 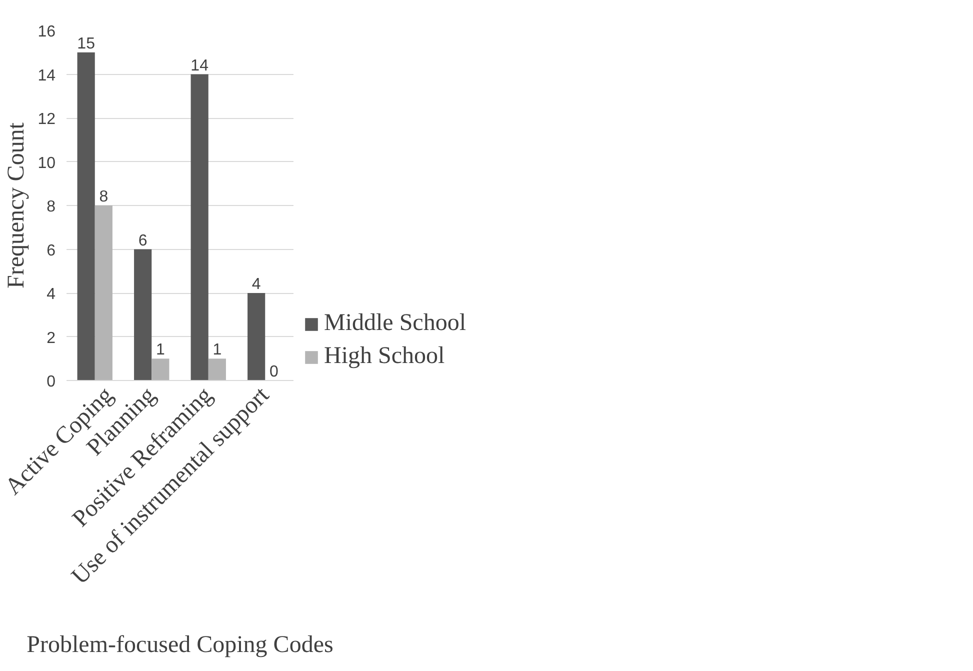 I want to click on y-tick-label: 4, so click(x=51, y=294).